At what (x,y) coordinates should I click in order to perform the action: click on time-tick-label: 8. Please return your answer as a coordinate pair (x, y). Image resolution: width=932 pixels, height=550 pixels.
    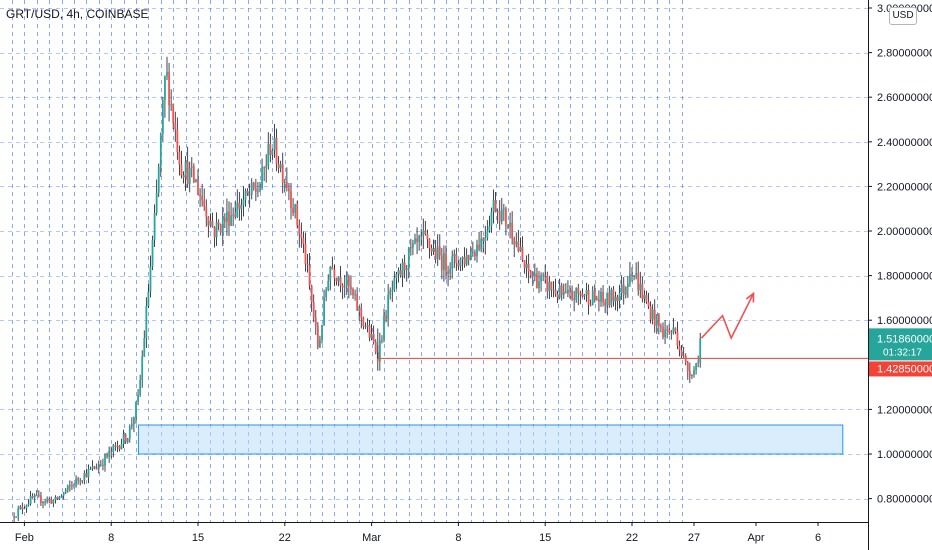
    Looking at the image, I should click on (111, 538).